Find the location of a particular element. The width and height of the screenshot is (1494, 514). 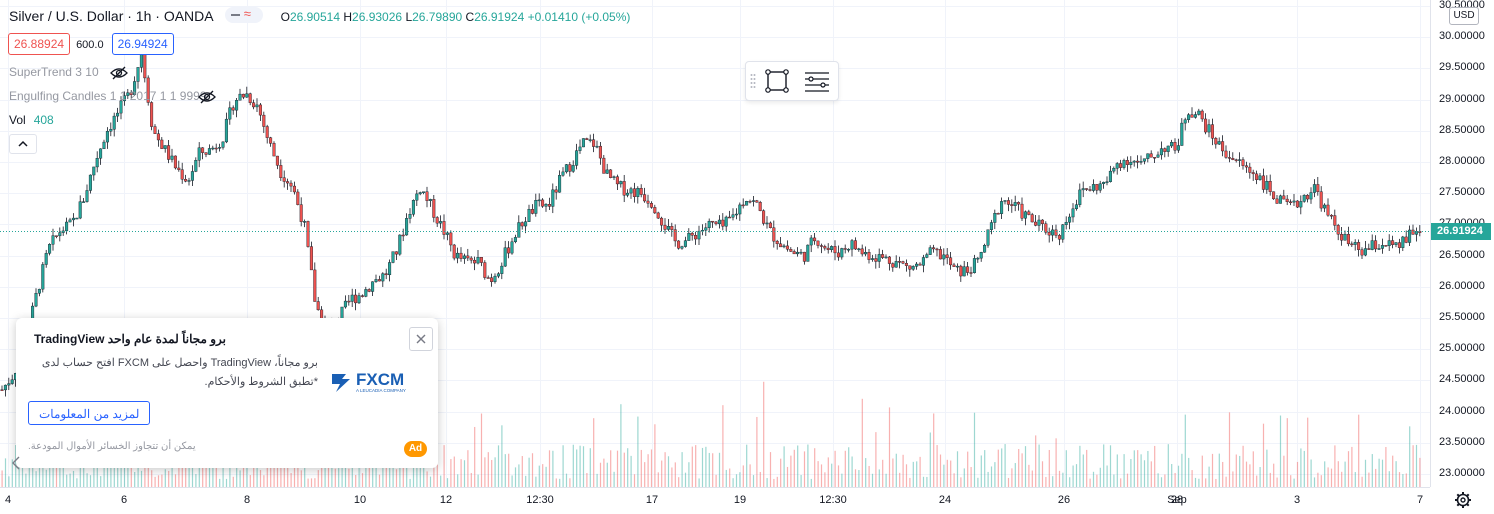

fxcm-logo: FXCM A LEUCADIA COMPANY is located at coordinates (378, 379).